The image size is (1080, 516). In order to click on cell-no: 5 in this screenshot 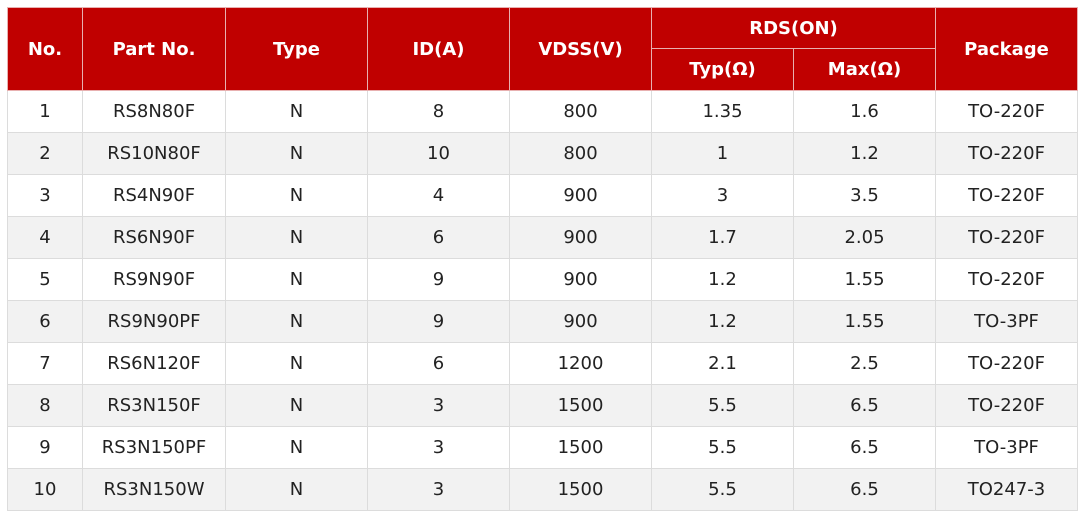, I will do `click(45, 279)`.